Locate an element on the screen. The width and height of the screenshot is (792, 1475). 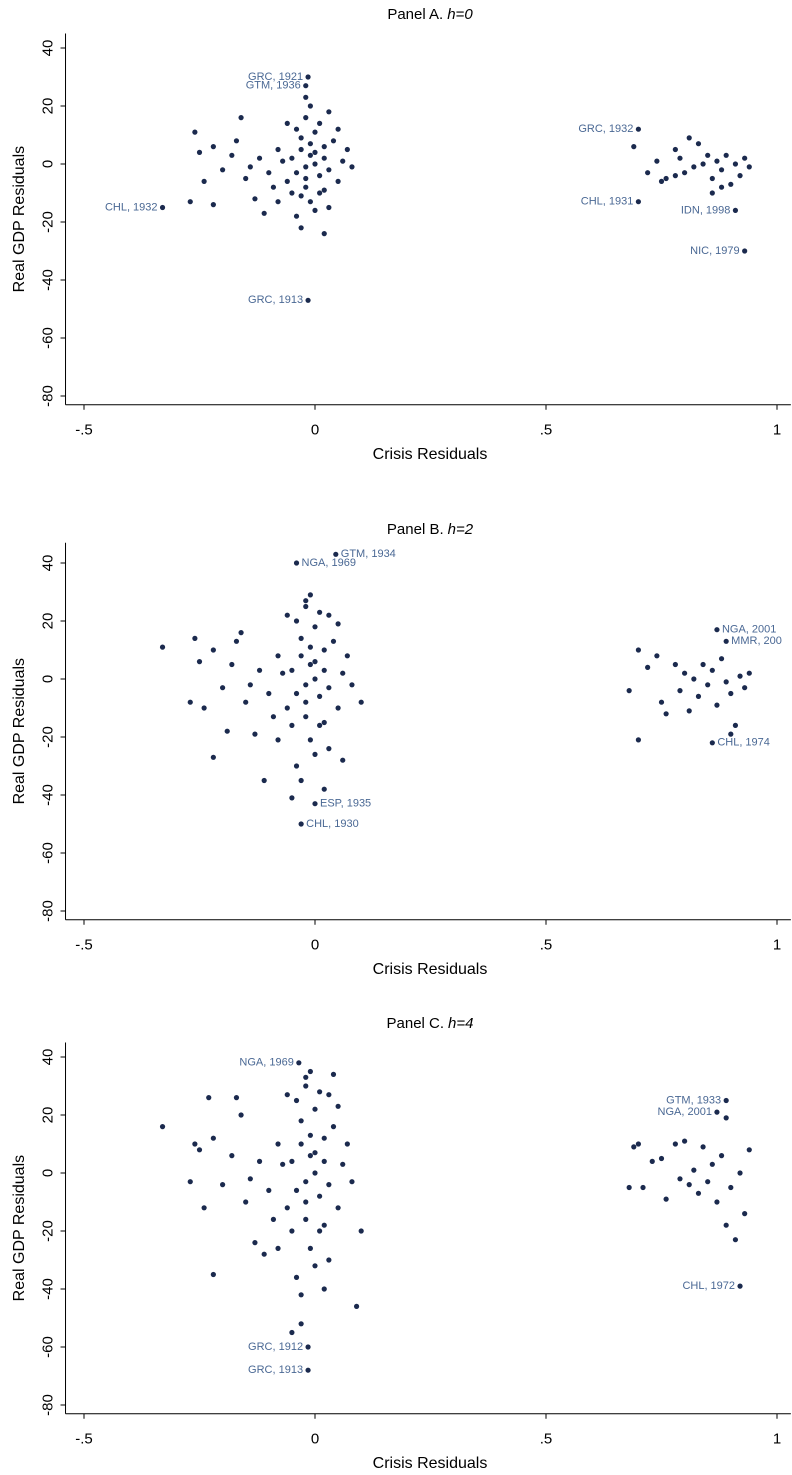
point-label: CHL, 1972 is located at coordinates (708, 1286).